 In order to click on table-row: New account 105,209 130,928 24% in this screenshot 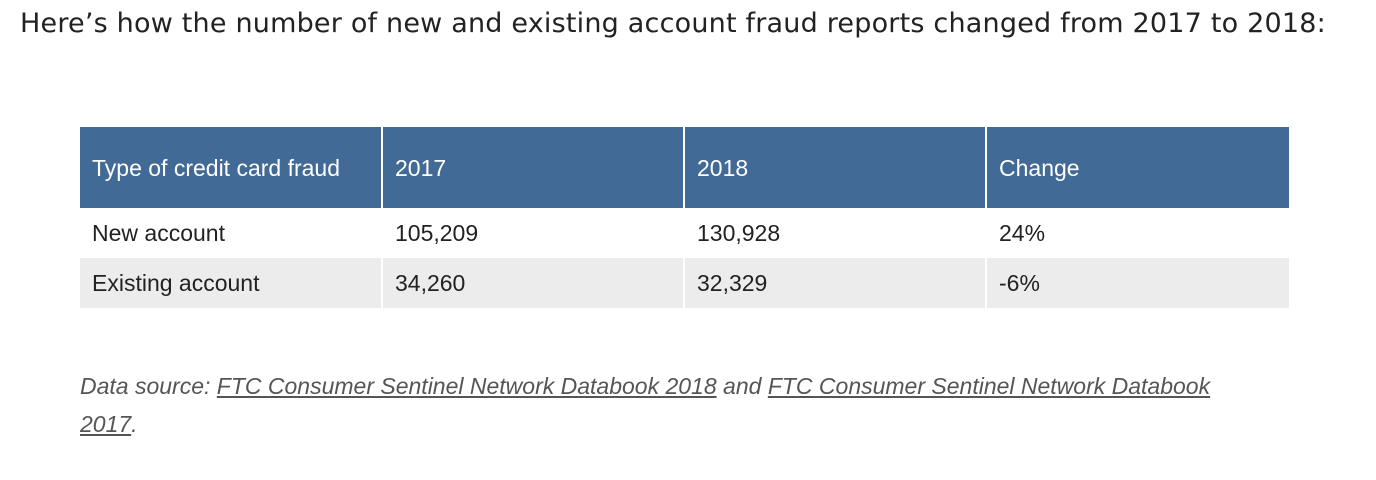, I will do `click(684, 233)`.